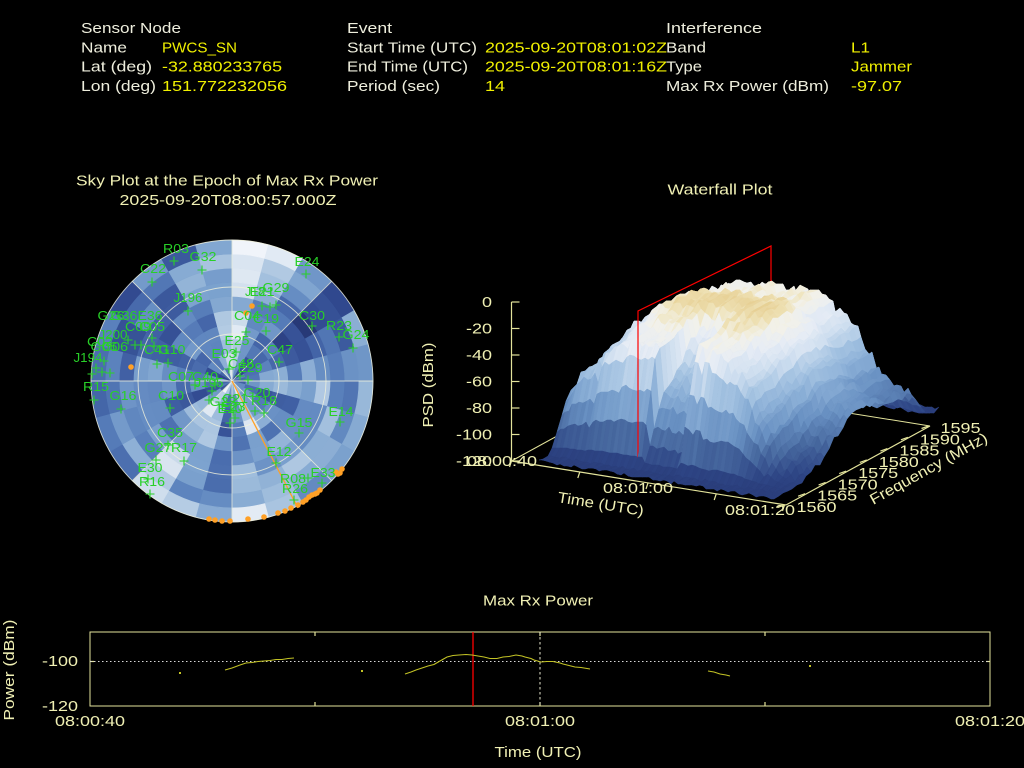 The height and width of the screenshot is (768, 1024). What do you see at coordinates (881, 67) in the screenshot?
I see `svg-text: Jammer` at bounding box center [881, 67].